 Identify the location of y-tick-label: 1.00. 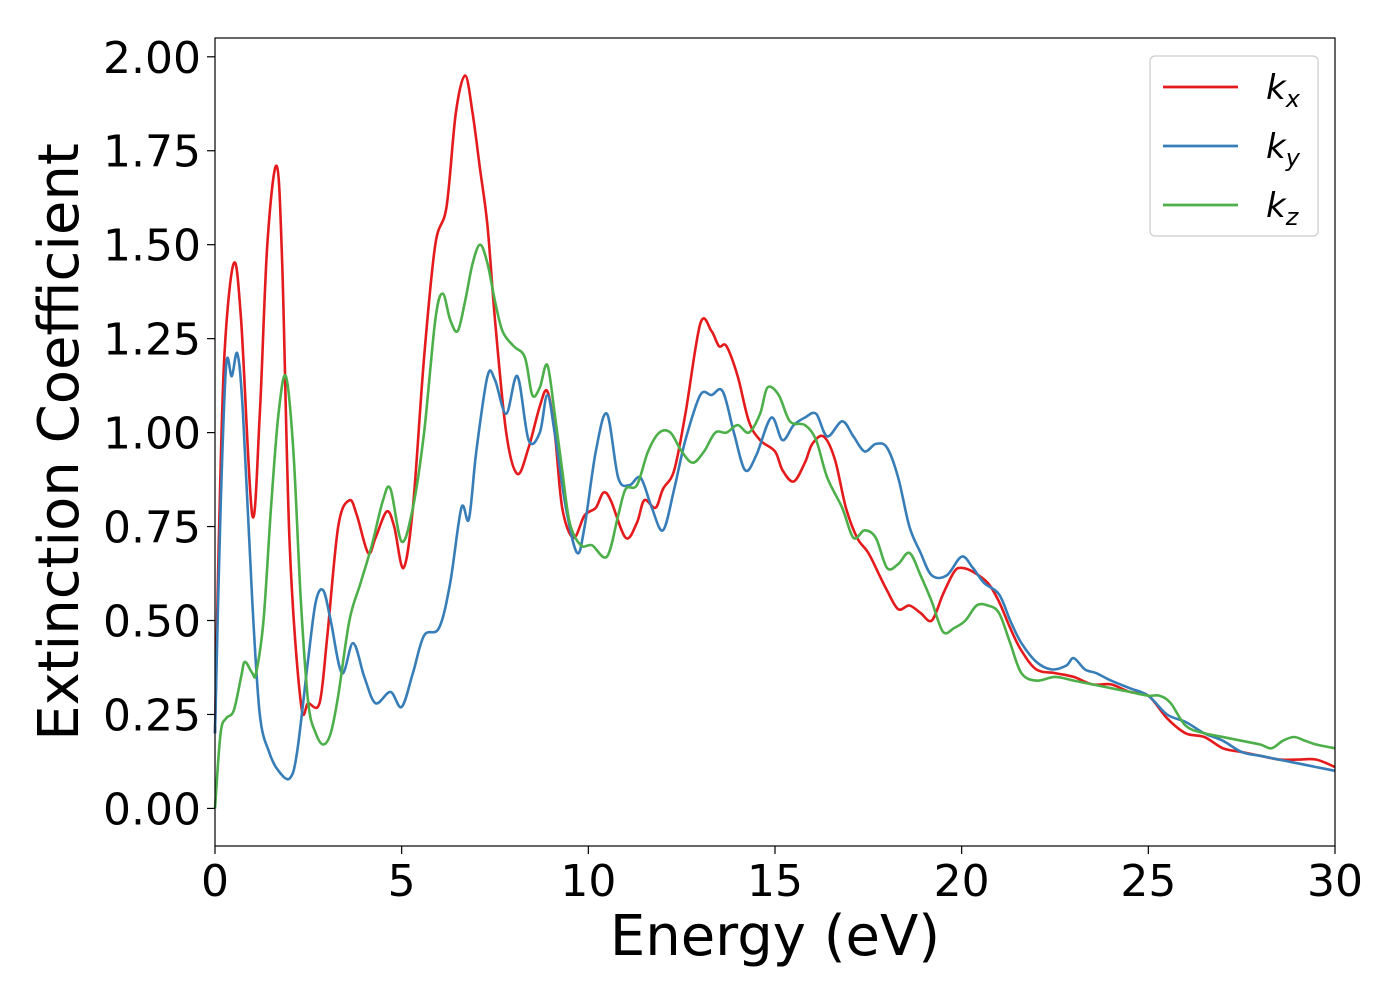
(152, 434).